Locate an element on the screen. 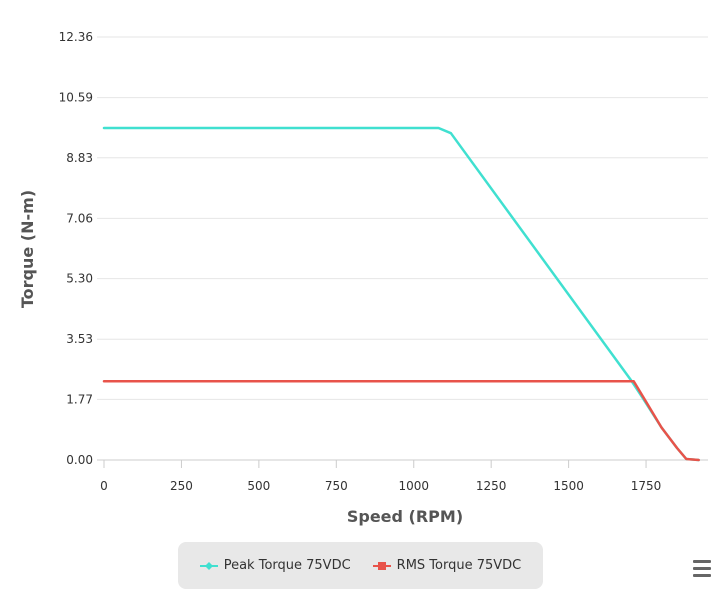  hamburger-icon is located at coordinates (702, 561).